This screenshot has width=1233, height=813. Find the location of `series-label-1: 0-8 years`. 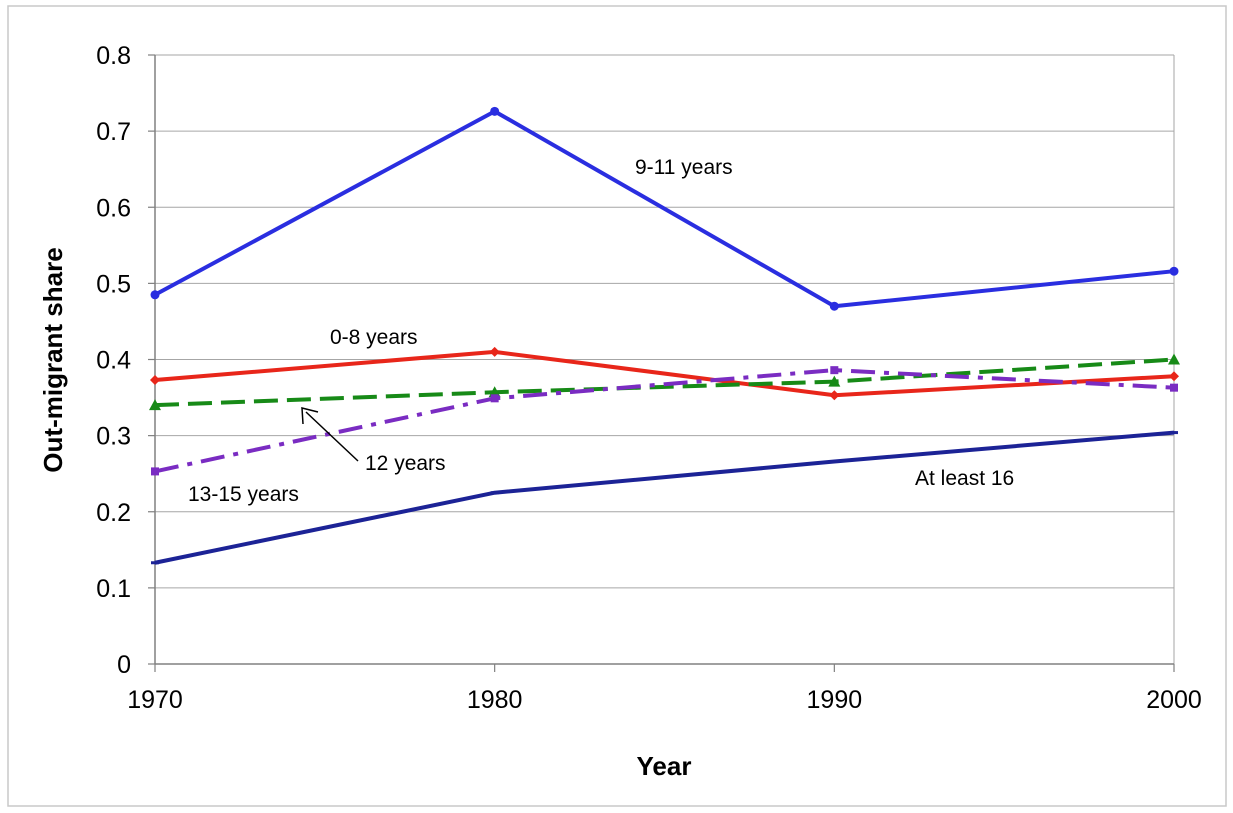

series-label-1: 0-8 years is located at coordinates (374, 337).